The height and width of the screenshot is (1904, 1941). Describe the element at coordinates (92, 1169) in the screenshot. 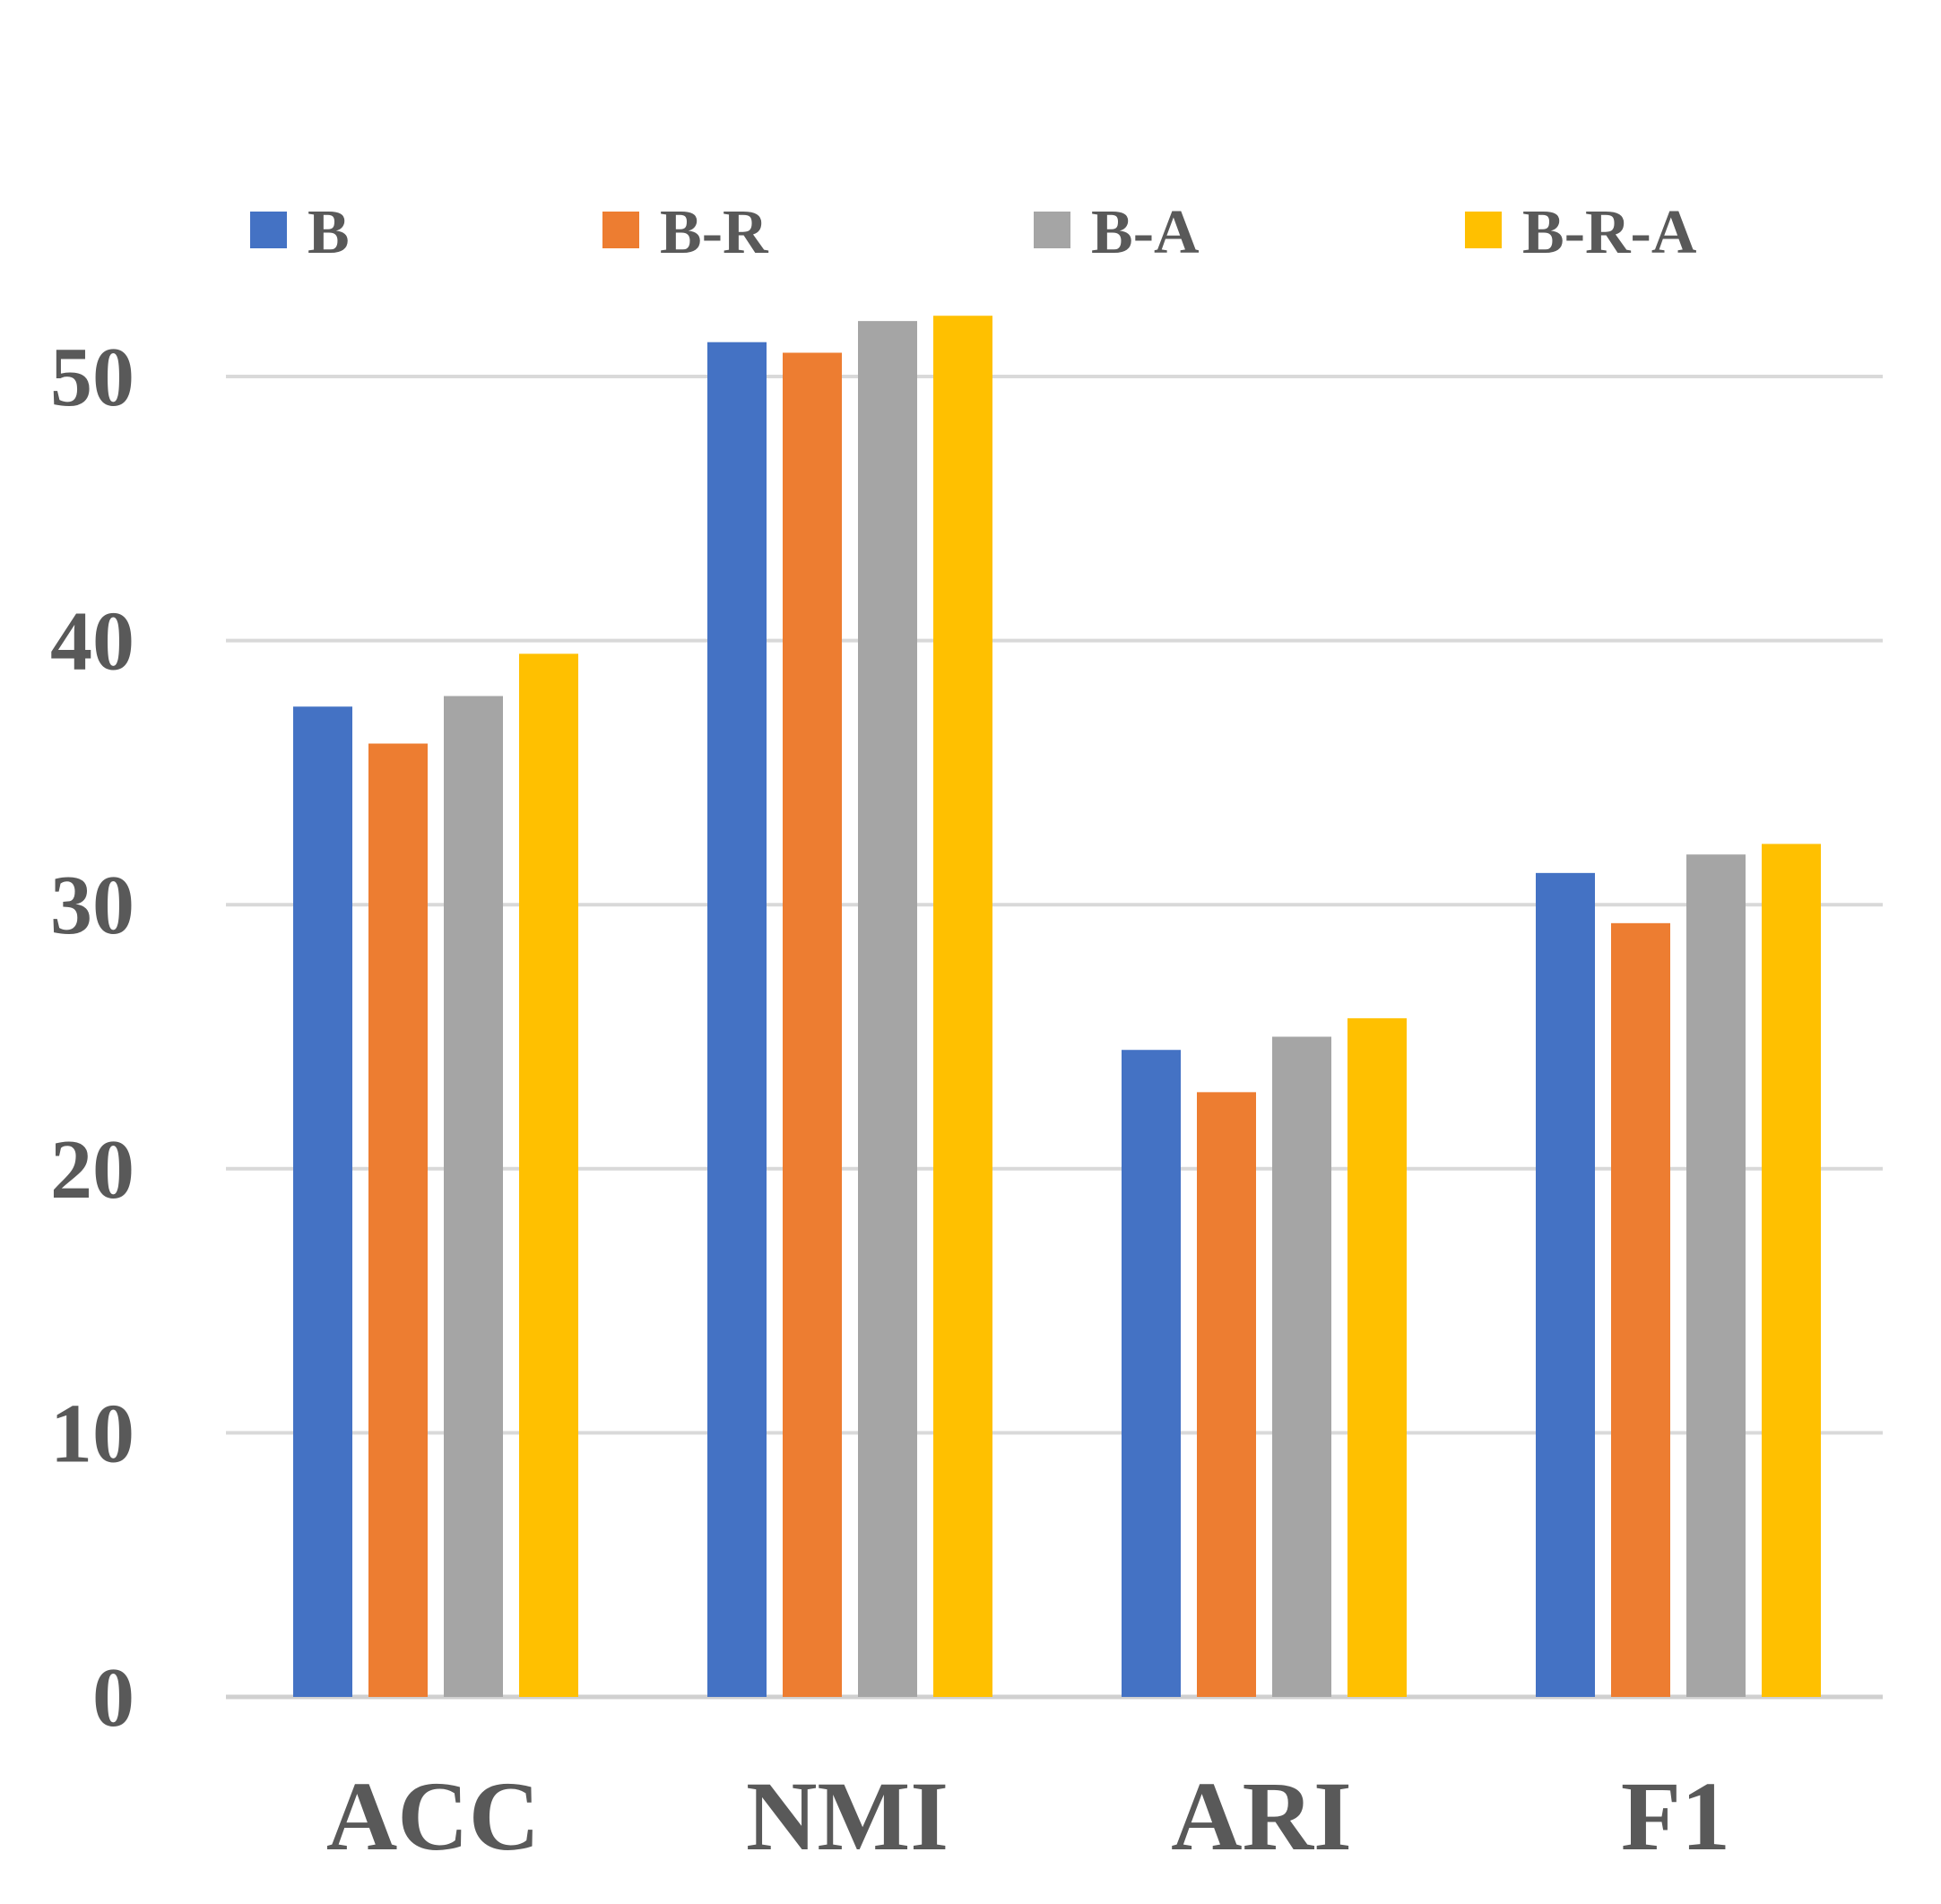

I see `y-tick-label: 20` at that location.